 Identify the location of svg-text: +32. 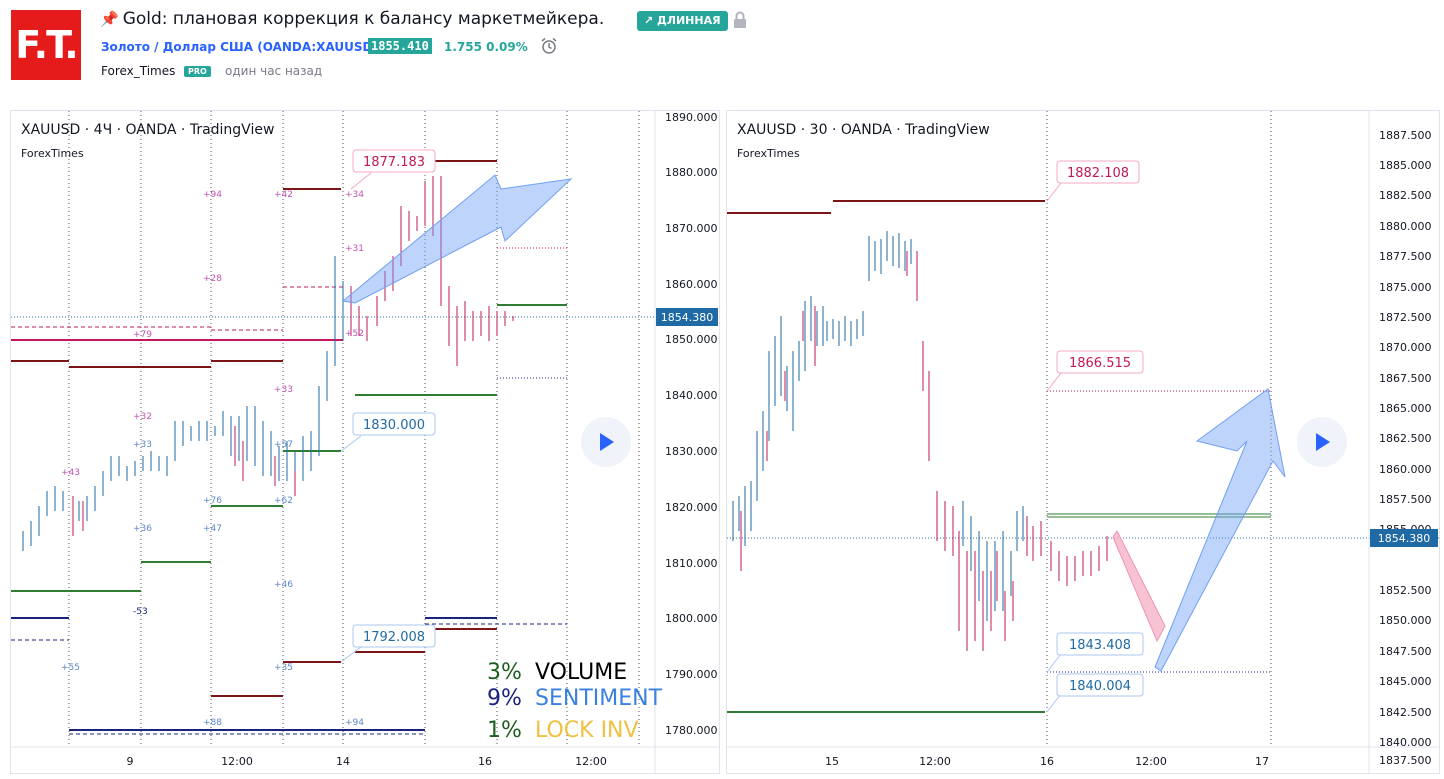
(142, 417).